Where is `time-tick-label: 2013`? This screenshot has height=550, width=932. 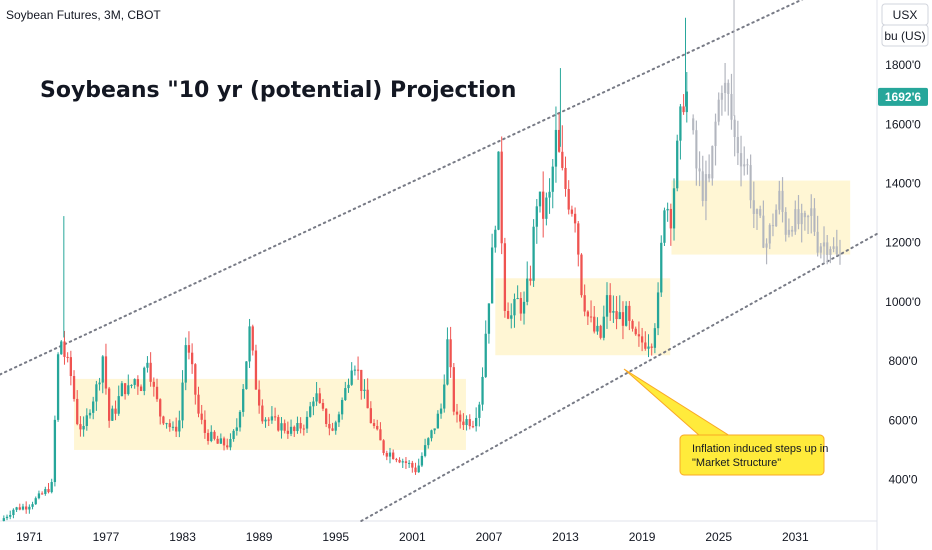 time-tick-label: 2013 is located at coordinates (565, 537).